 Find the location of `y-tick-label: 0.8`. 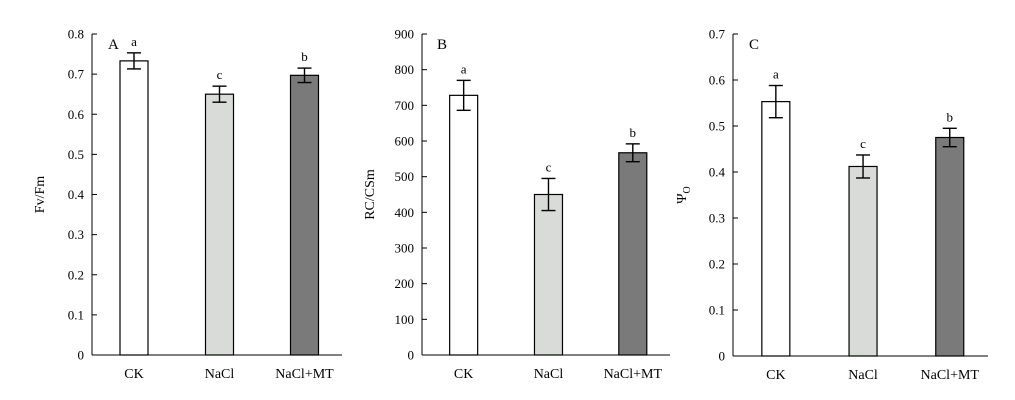

y-tick-label: 0.8 is located at coordinates (76, 34).